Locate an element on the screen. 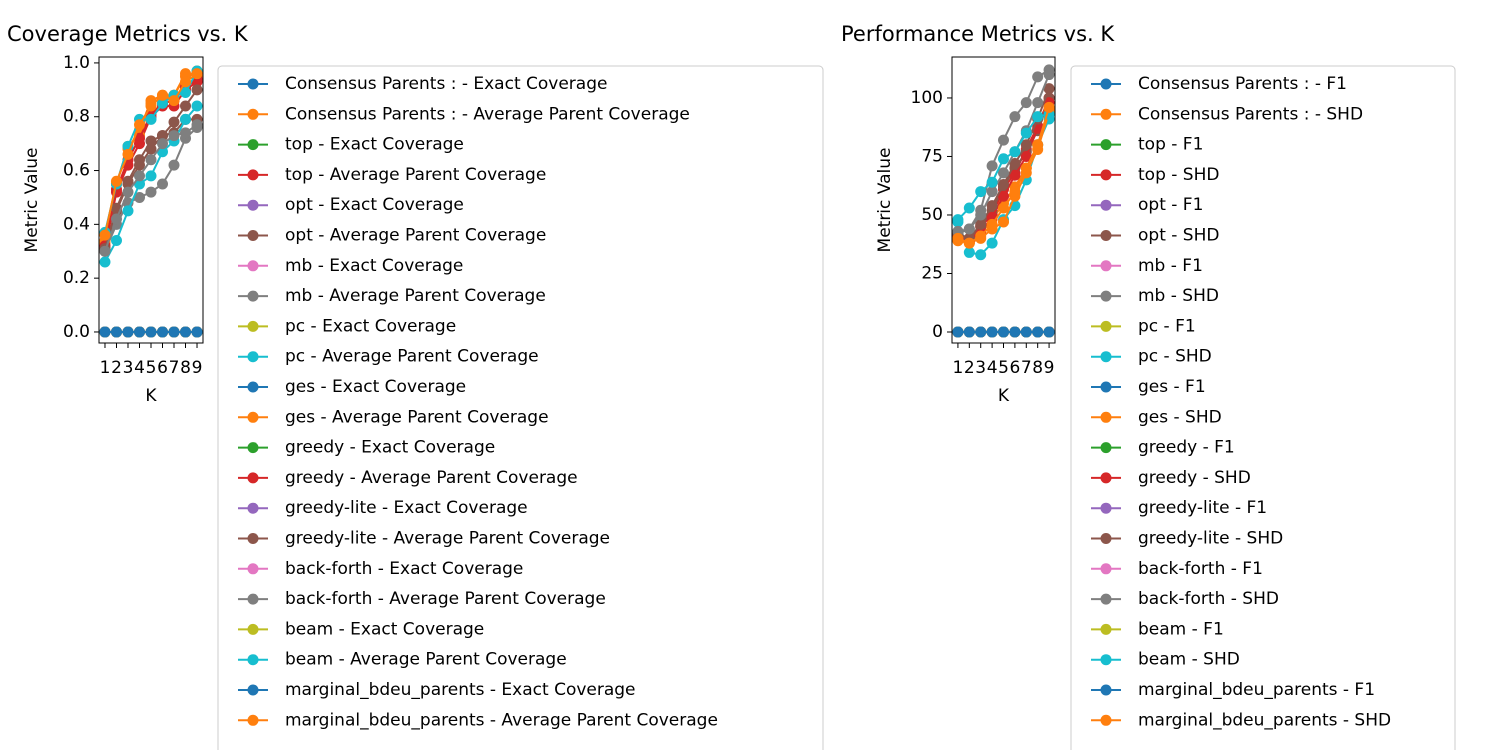 This screenshot has width=1500, height=750. legend-label: beam - Average Parent Coverage is located at coordinates (426, 660).